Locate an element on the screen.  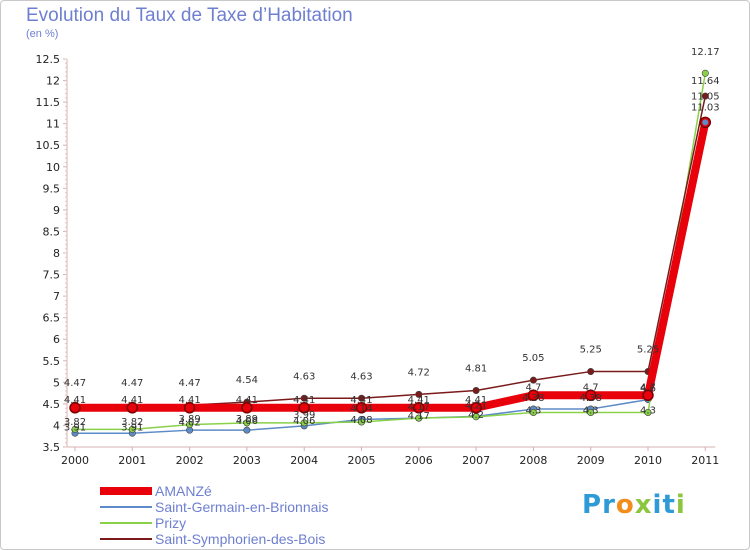
x-tick-label: 2005 is located at coordinates (362, 460).